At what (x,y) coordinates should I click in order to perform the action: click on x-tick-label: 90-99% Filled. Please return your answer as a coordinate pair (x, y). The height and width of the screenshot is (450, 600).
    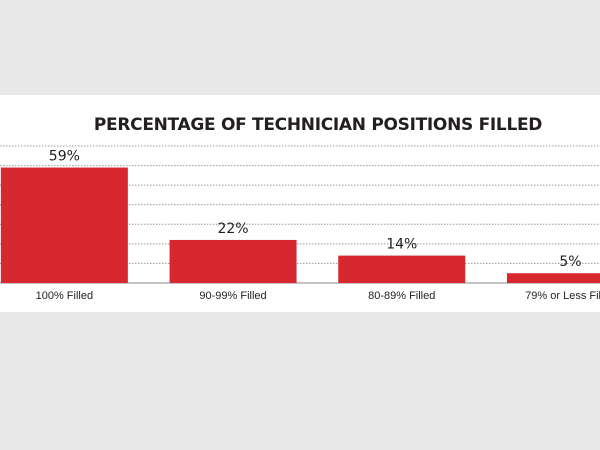
    Looking at the image, I should click on (232, 296).